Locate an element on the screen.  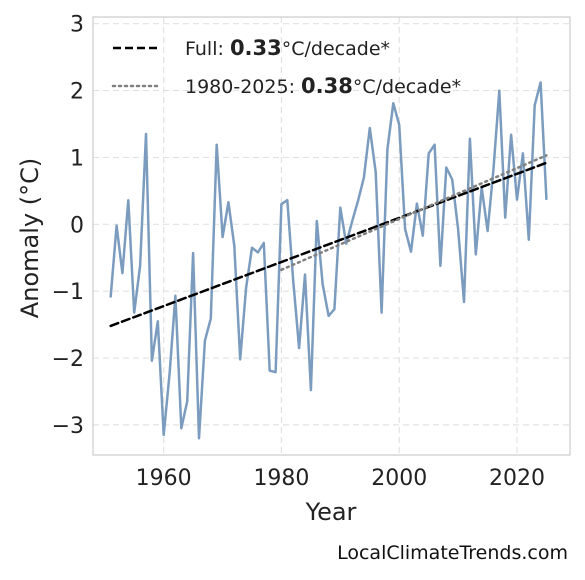
y-tick-label: 2 is located at coordinates (77, 92).